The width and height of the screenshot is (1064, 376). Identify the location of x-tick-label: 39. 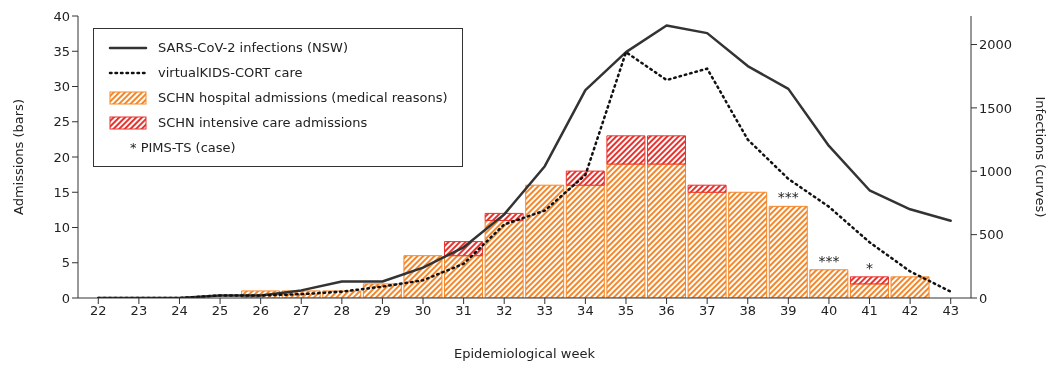
(788, 311).